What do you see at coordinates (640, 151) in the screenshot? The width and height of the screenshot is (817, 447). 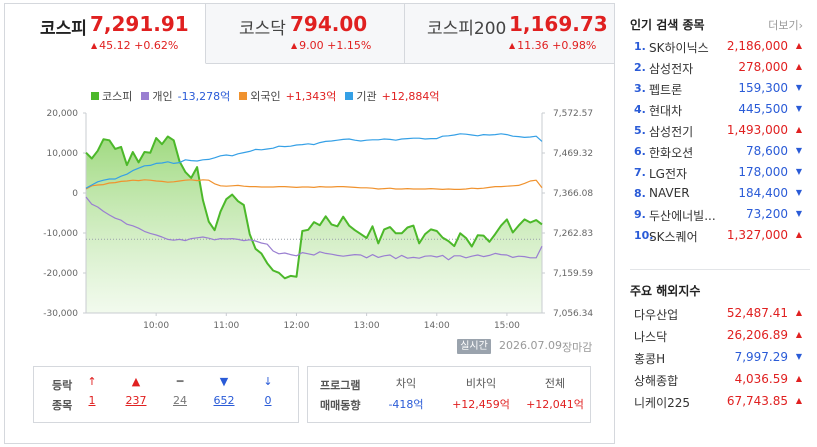 I see `rank-number: 6.` at bounding box center [640, 151].